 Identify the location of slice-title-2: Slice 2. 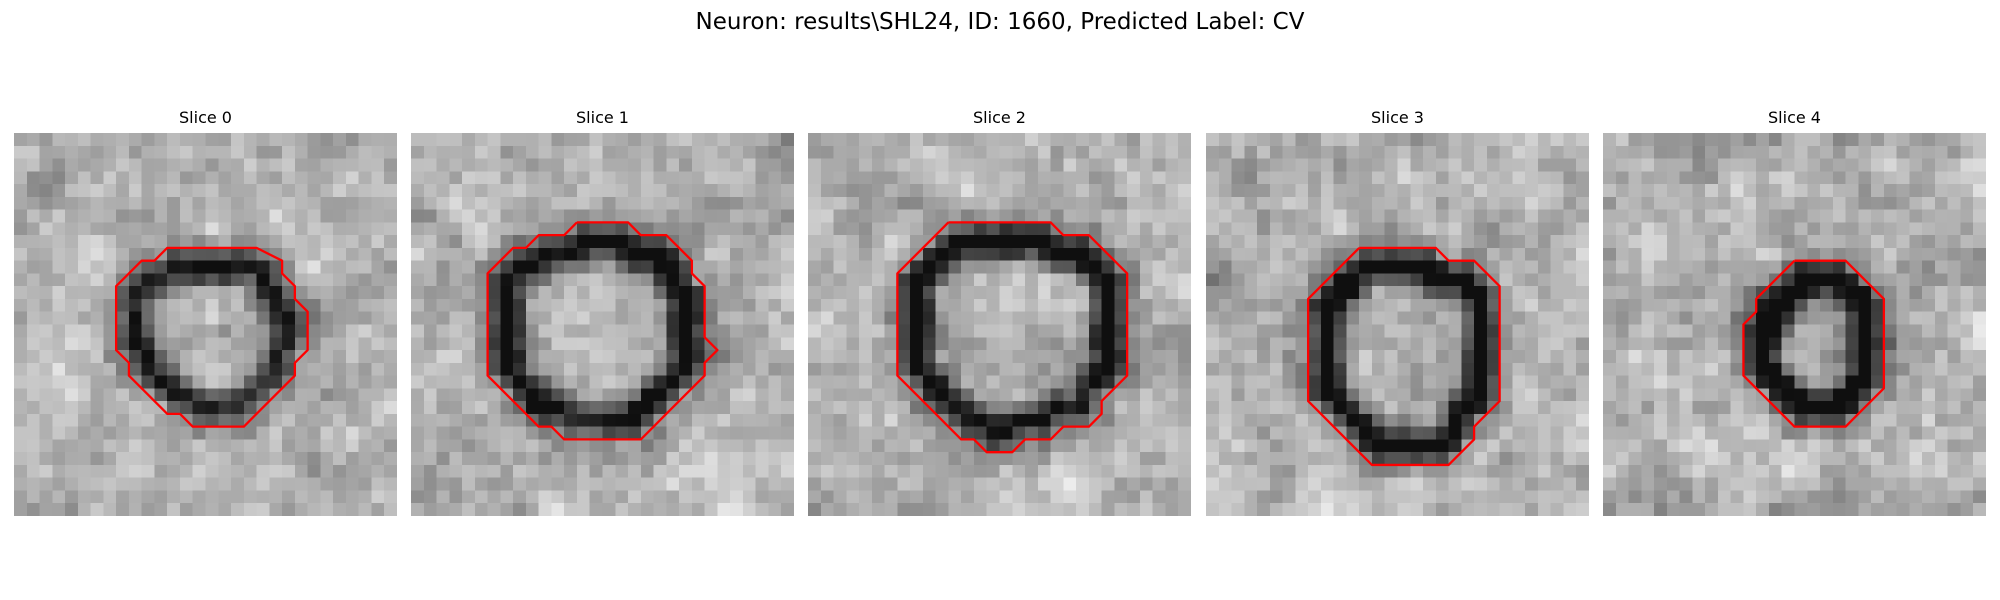
(999, 117).